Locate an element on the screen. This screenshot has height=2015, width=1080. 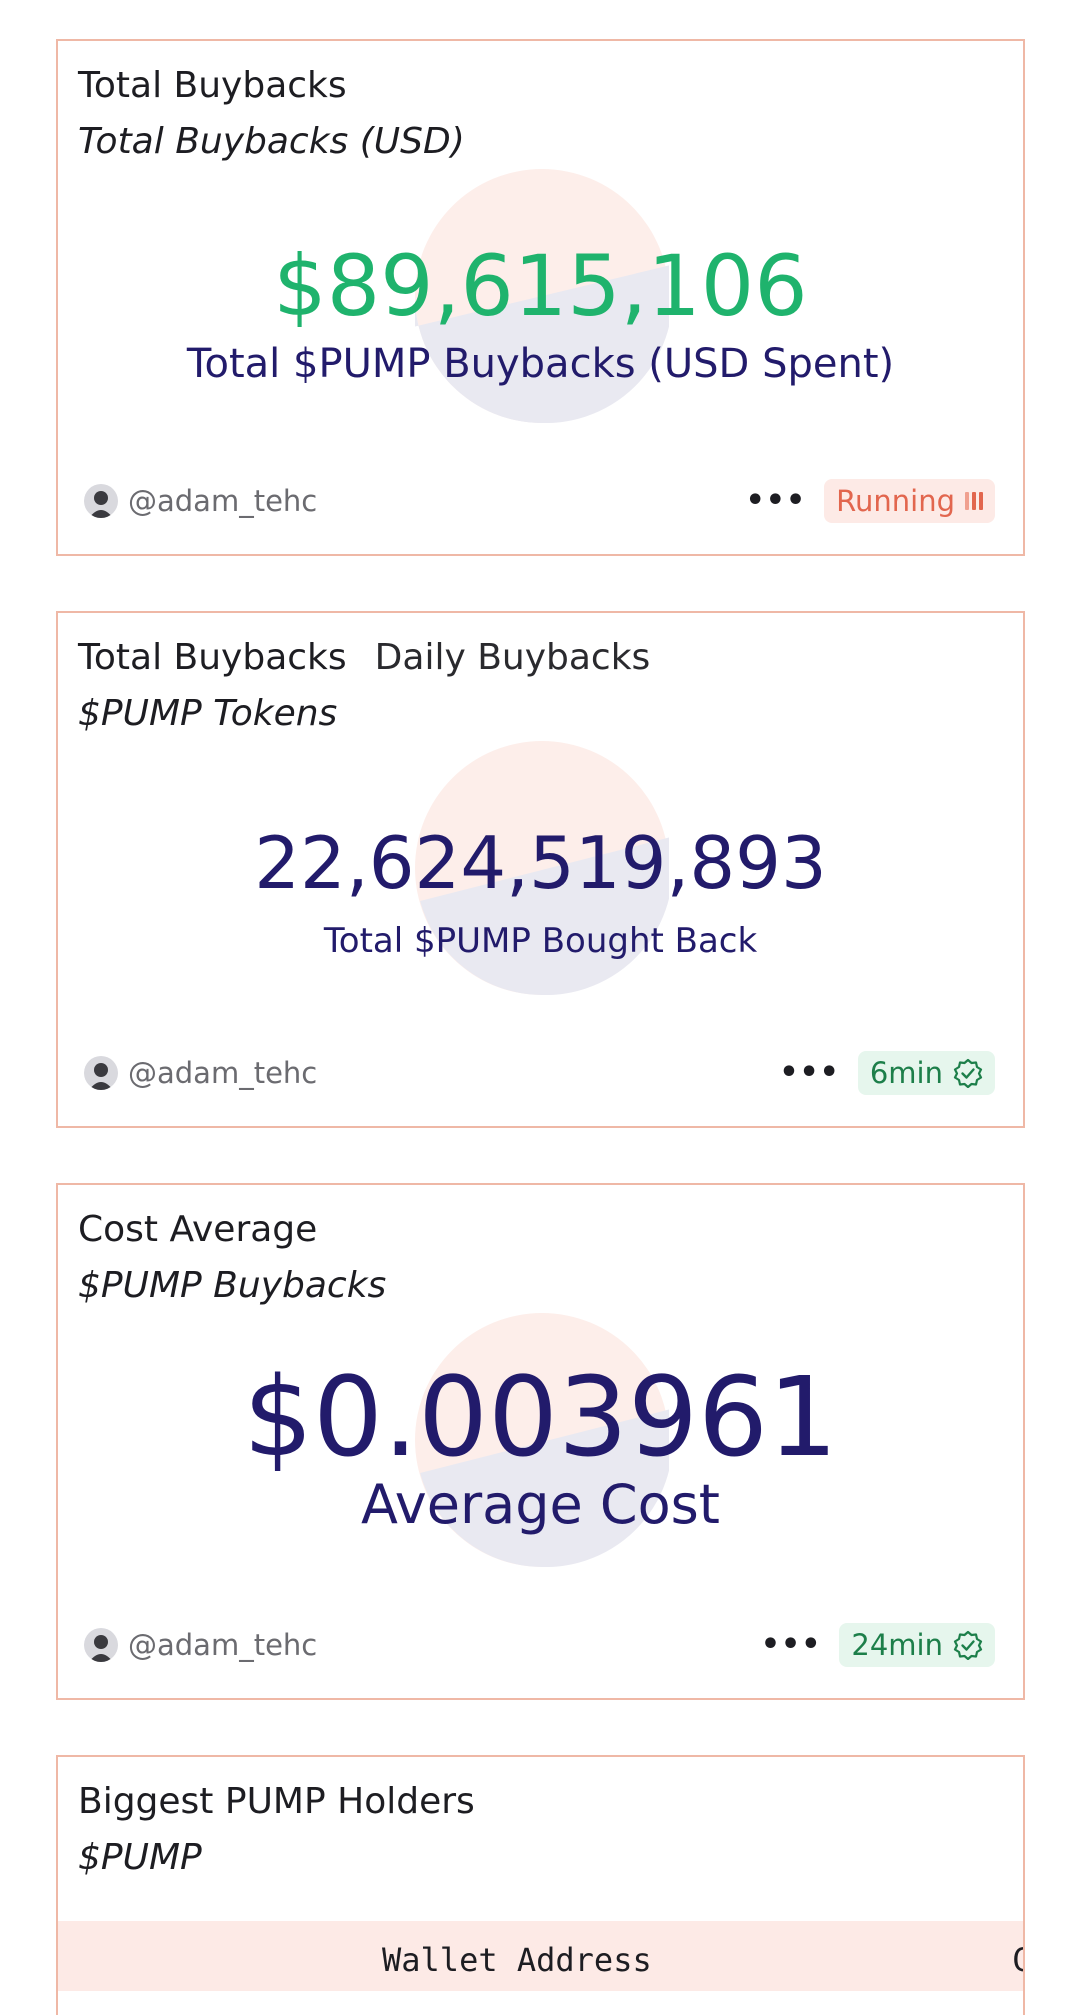
counter-value: $0.003961 is located at coordinates (540, 1417).